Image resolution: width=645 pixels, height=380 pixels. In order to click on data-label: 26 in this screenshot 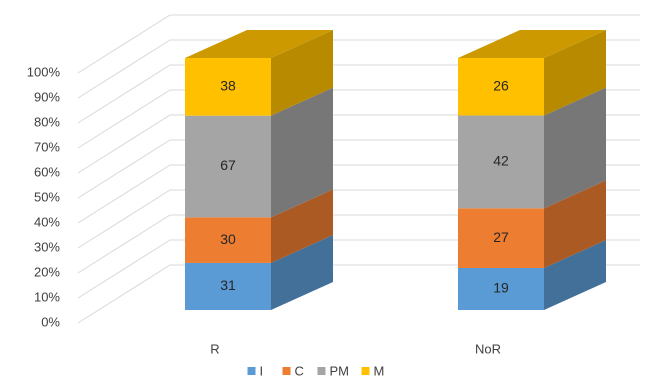, I will do `click(501, 85)`.